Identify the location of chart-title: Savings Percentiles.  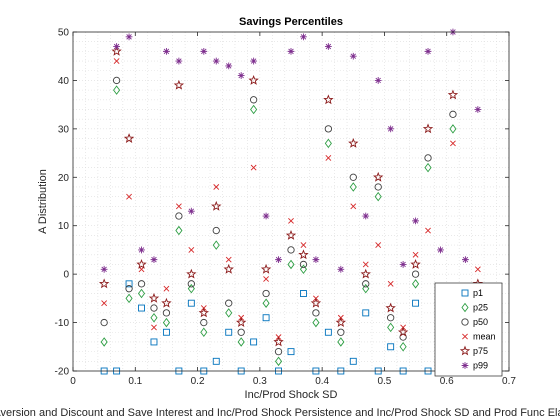
(291, 22).